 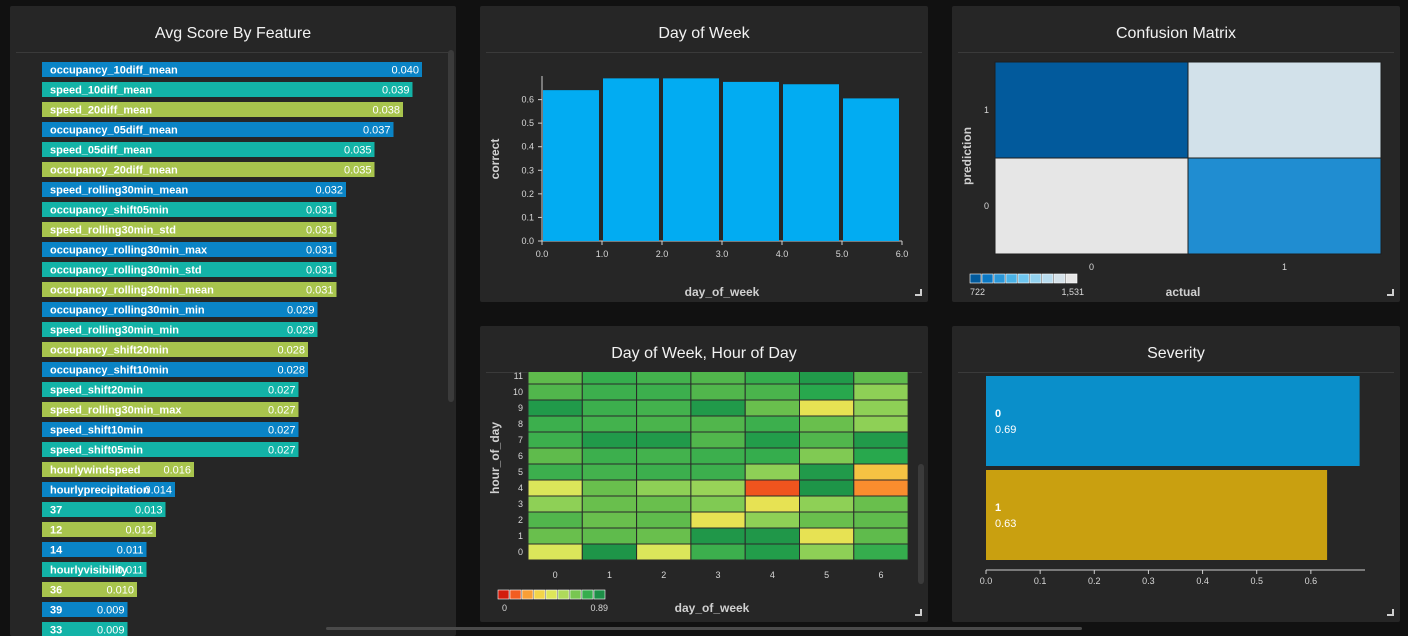 I want to click on feature-value-label: 0.035, so click(x=358, y=171).